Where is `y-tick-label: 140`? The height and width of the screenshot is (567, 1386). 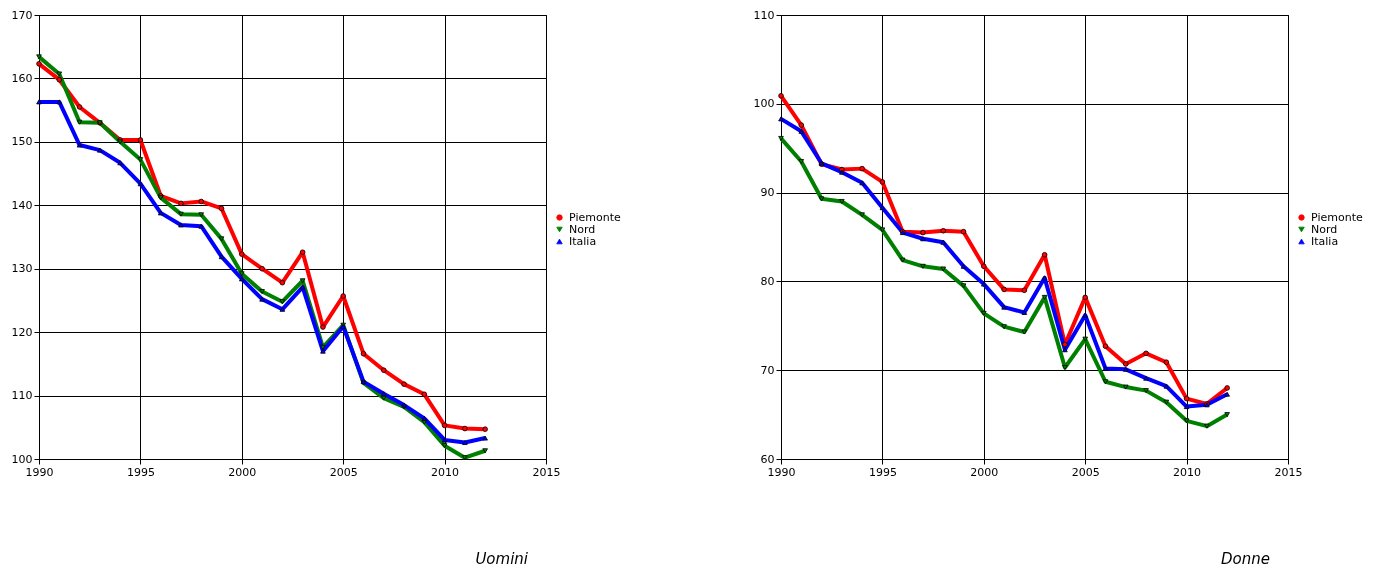 y-tick-label: 140 is located at coordinates (22, 205).